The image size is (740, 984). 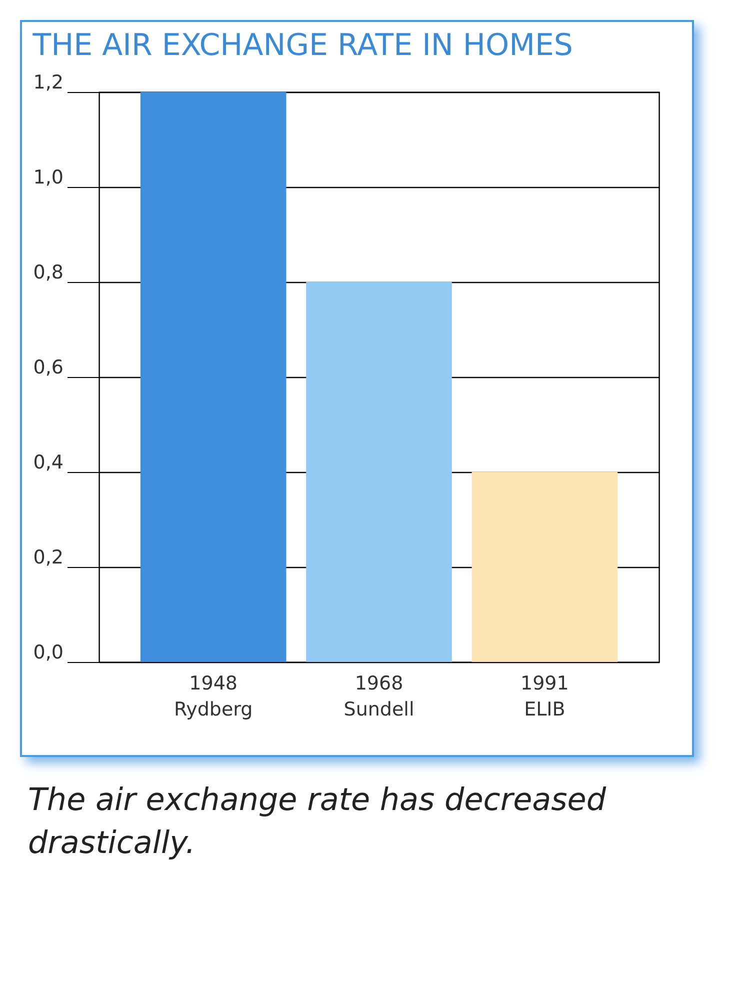 I want to click on y-tick-label: 1,2, so click(x=48, y=83).